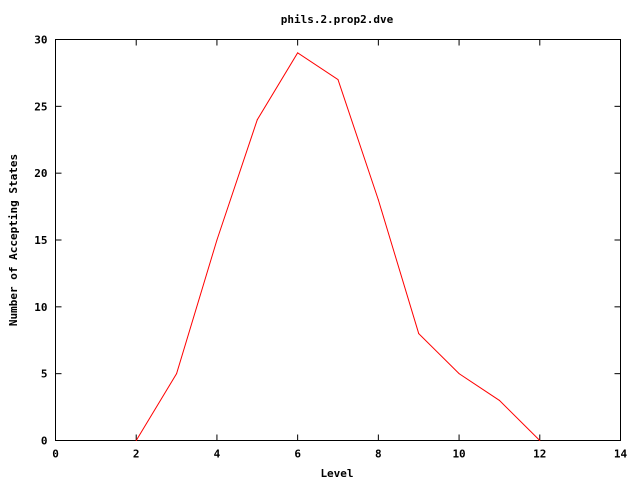 This screenshot has width=640, height=485. I want to click on x-tick-label: 4, so click(217, 454).